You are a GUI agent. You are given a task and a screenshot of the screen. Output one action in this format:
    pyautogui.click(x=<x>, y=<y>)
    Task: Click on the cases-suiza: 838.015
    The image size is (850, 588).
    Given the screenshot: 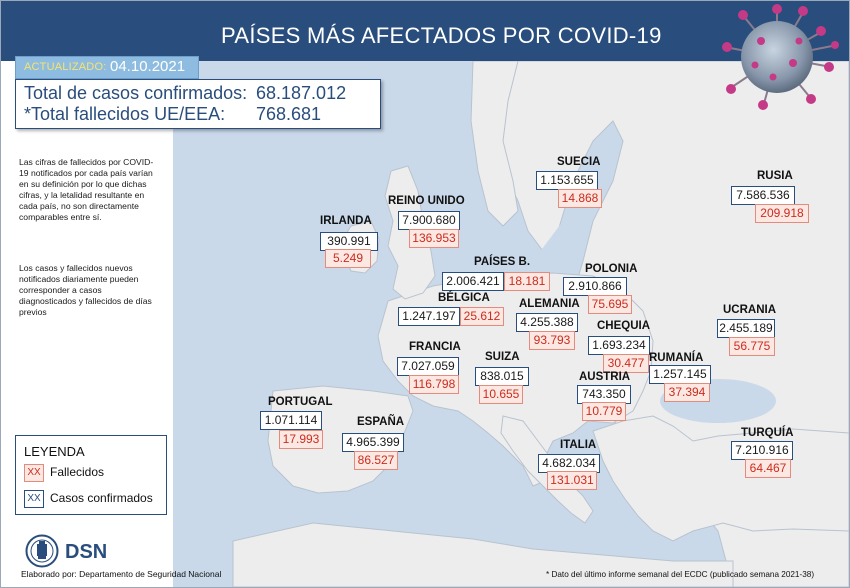 What is the action you would take?
    pyautogui.click(x=502, y=376)
    